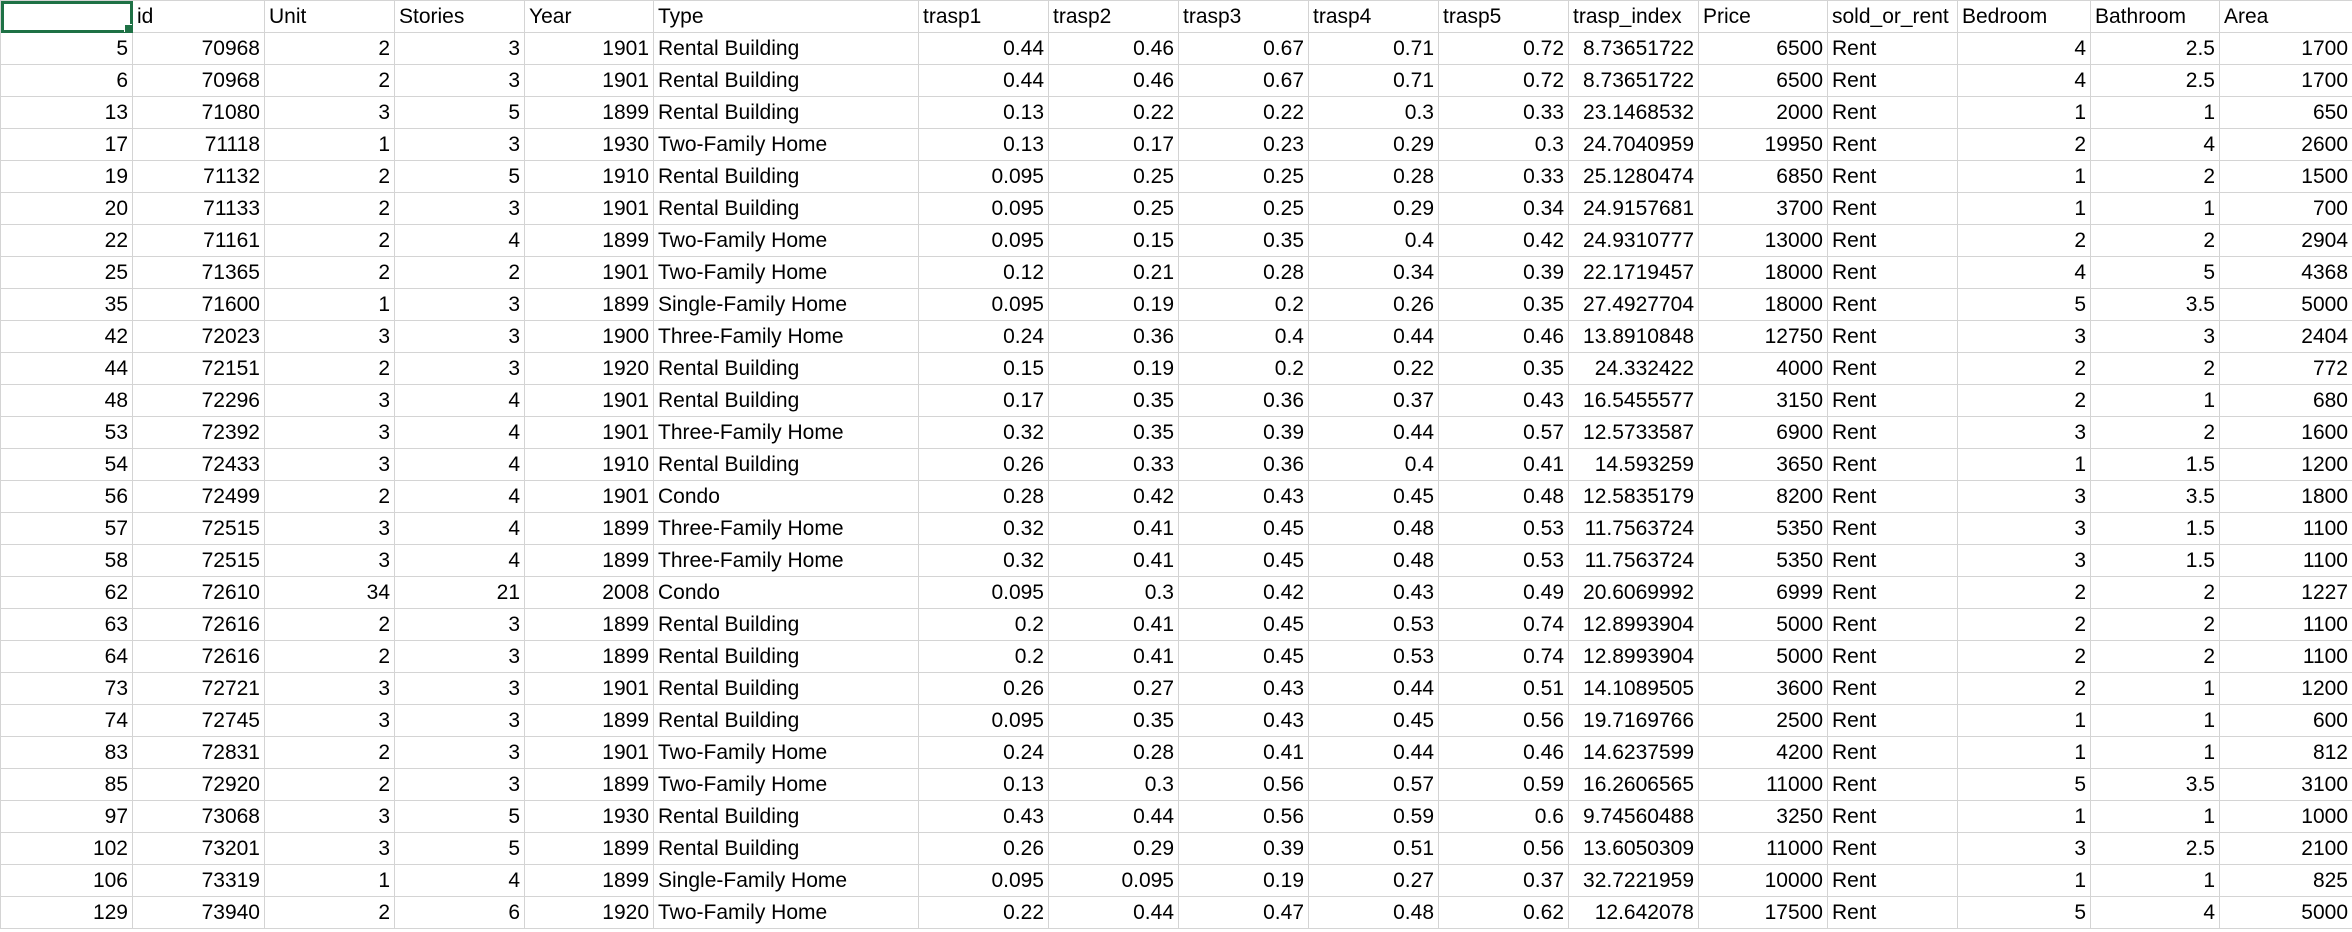 This screenshot has width=2352, height=932. I want to click on cell-id: 72616, so click(198, 624).